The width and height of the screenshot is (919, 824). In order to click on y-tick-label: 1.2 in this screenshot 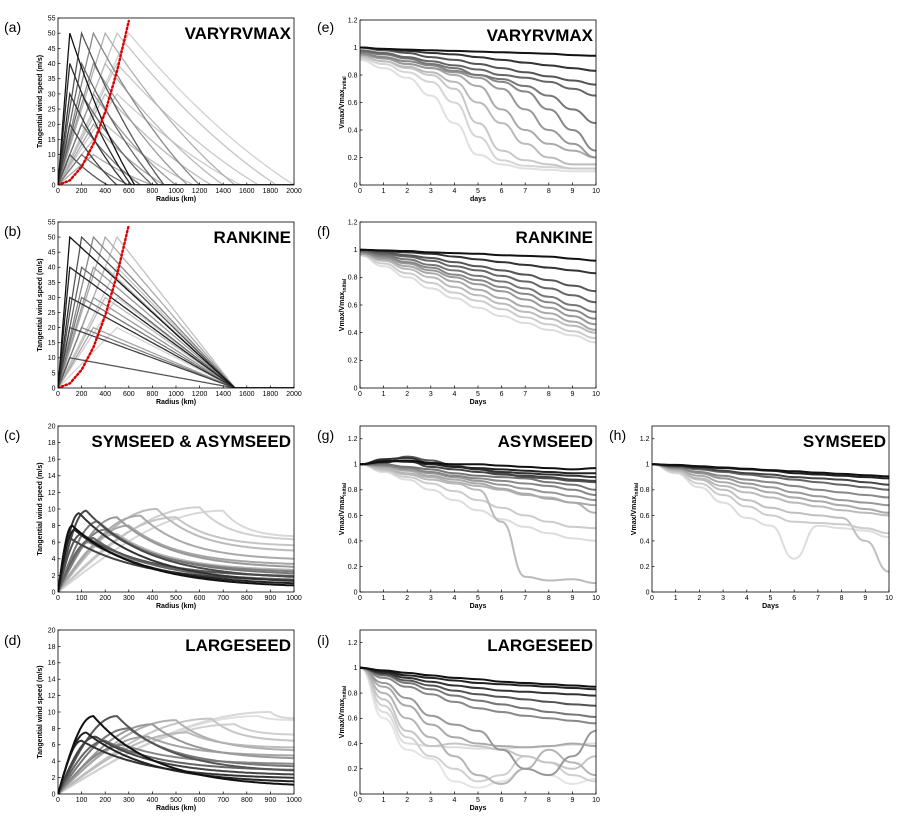, I will do `click(353, 439)`.